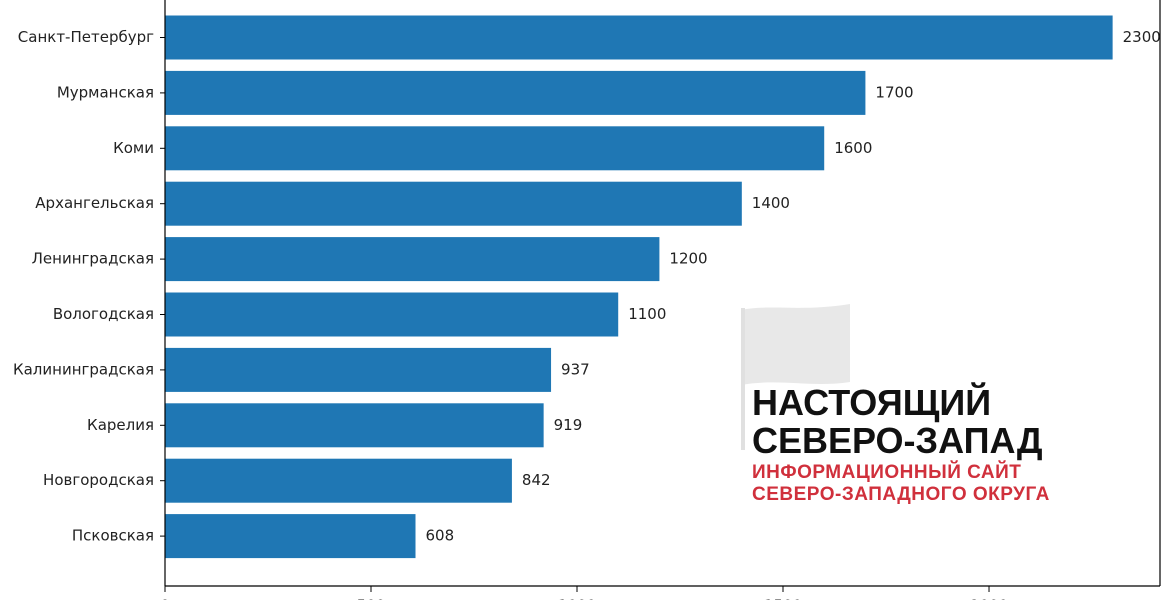  I want to click on x-tick-label: 1000, so click(577, 598).